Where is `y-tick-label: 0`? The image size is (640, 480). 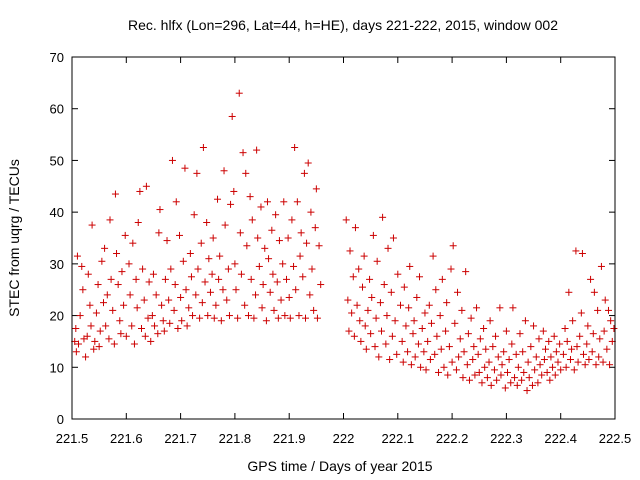
y-tick-label: 0 is located at coordinates (60, 419).